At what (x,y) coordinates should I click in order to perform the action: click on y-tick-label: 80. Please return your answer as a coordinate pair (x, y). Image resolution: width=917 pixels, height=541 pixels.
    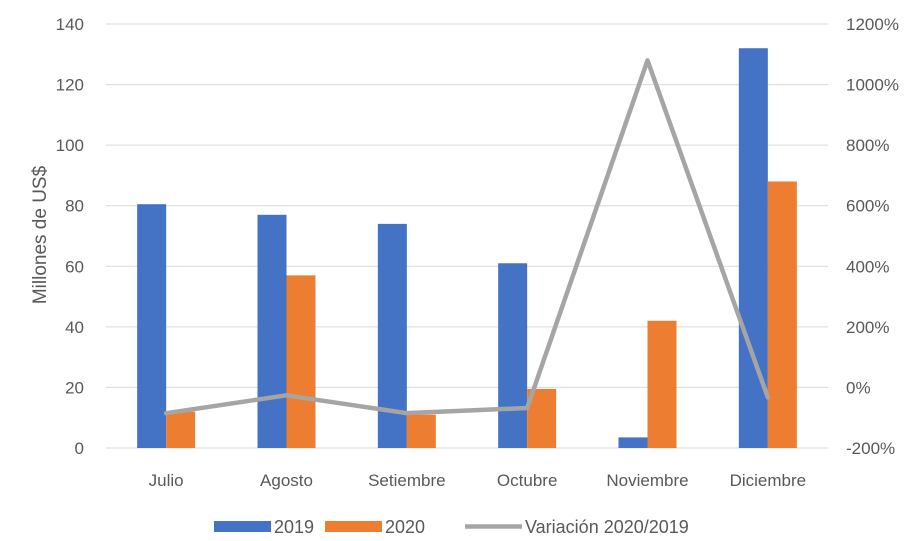
    Looking at the image, I should click on (74, 206).